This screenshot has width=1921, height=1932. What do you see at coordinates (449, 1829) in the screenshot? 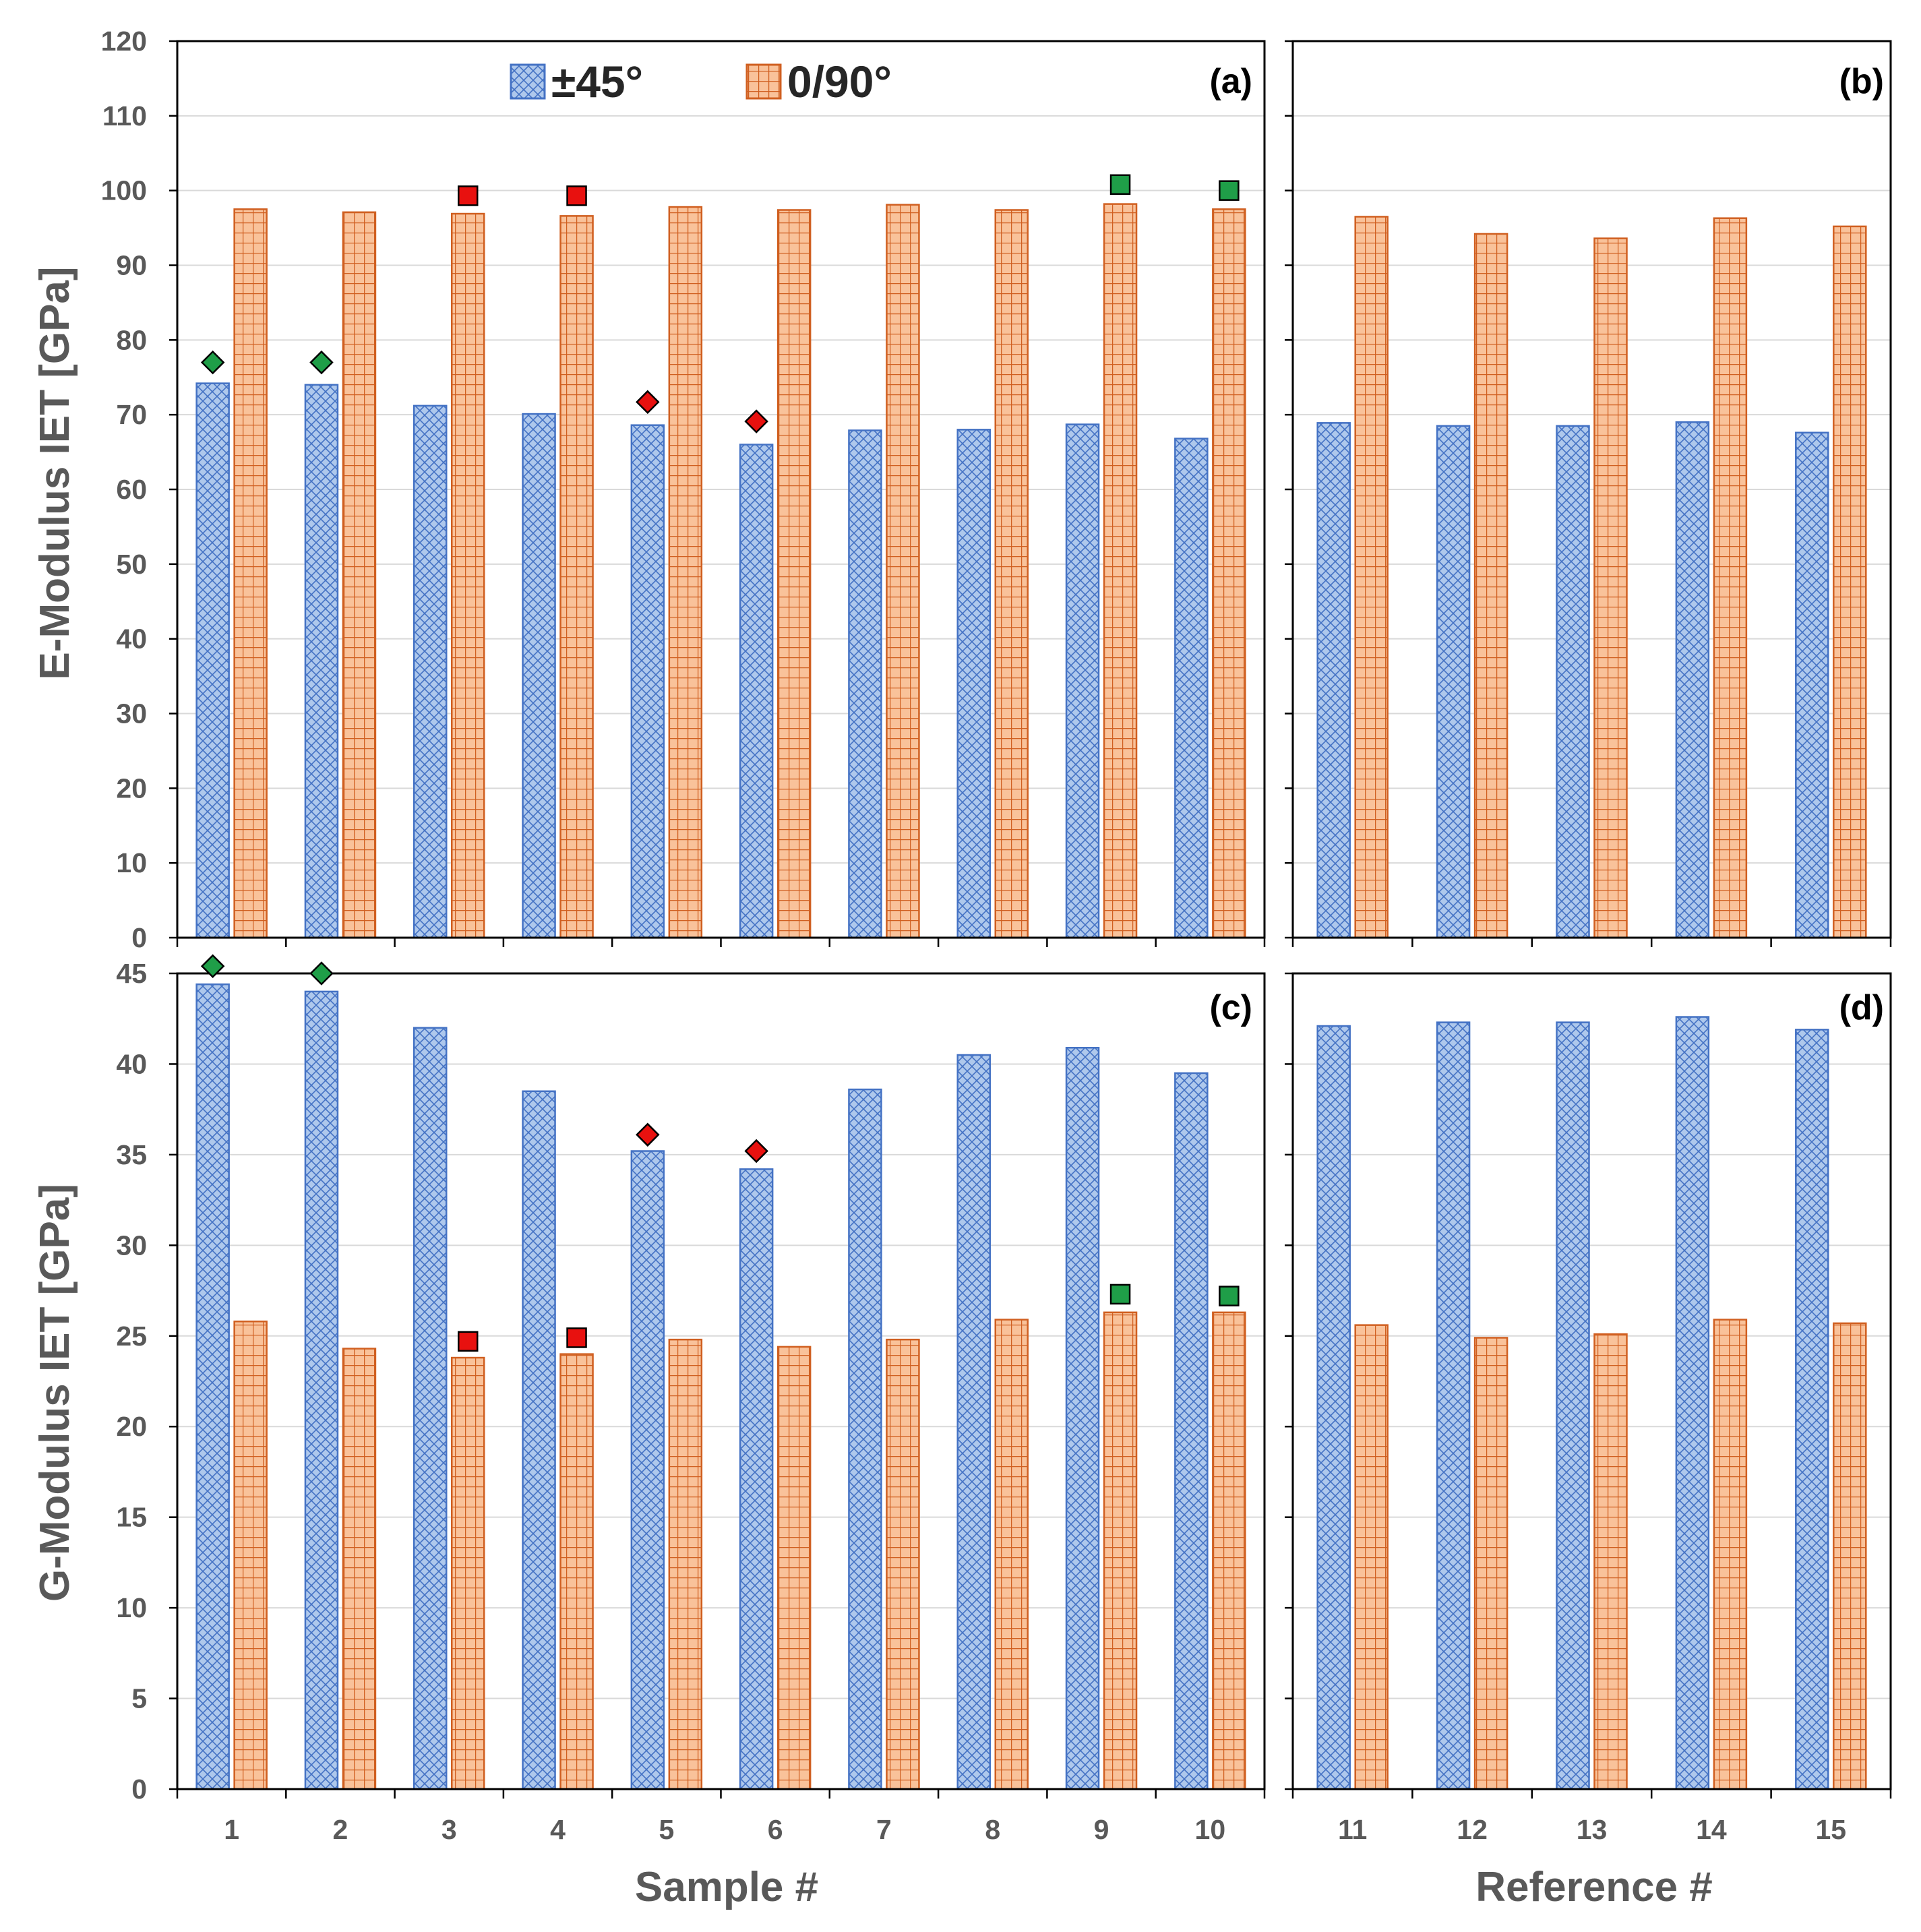
I see `x-tick-label: 3` at bounding box center [449, 1829].